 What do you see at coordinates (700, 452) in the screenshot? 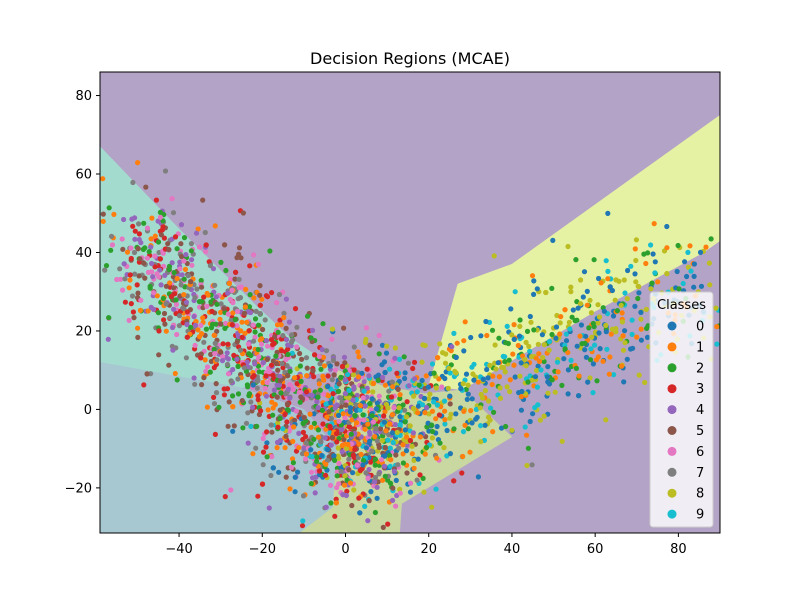
I see `legend-label: 6` at bounding box center [700, 452].